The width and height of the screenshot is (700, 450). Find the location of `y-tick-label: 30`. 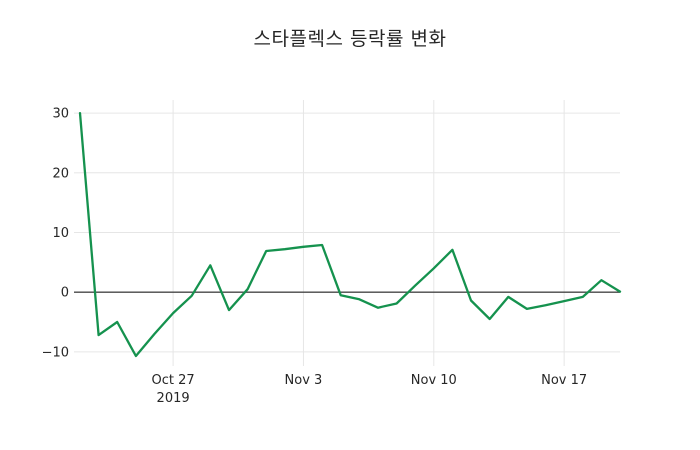

y-tick-label: 30 is located at coordinates (60, 114).